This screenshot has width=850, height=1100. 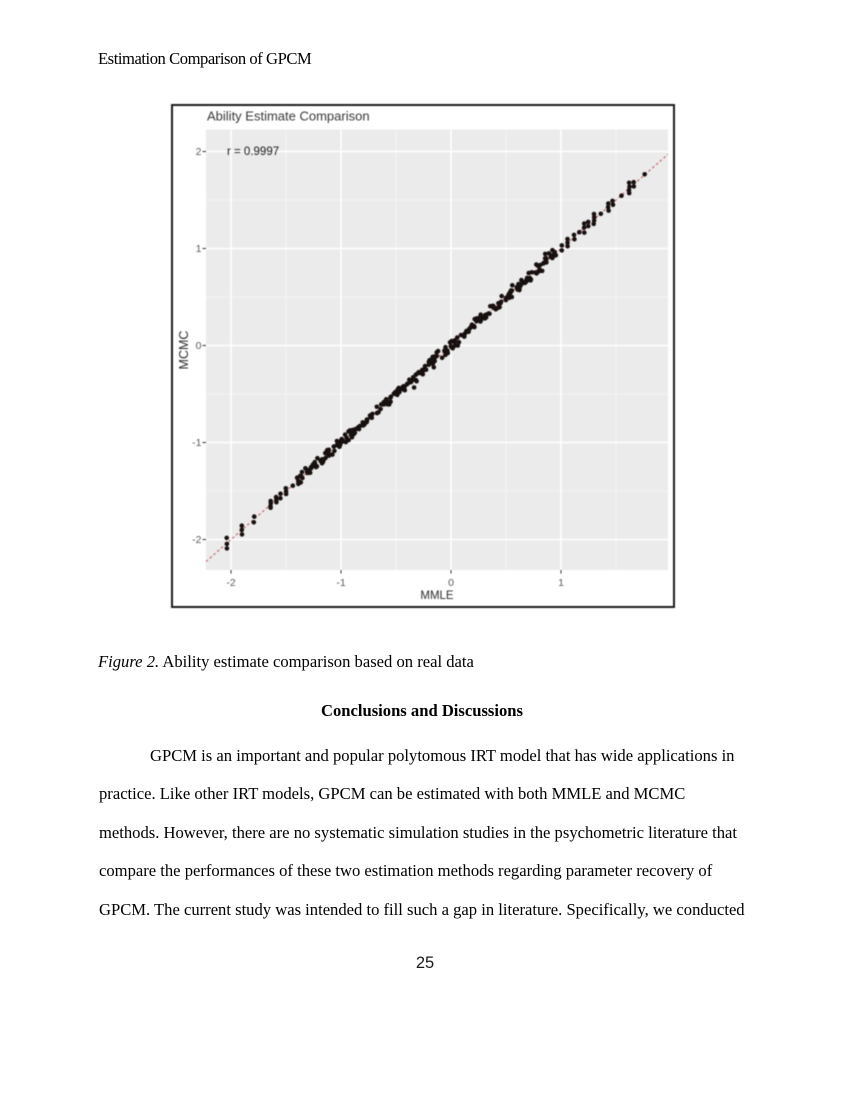 I want to click on svg-text: Ability Estimate Comparison, so click(x=288, y=116).